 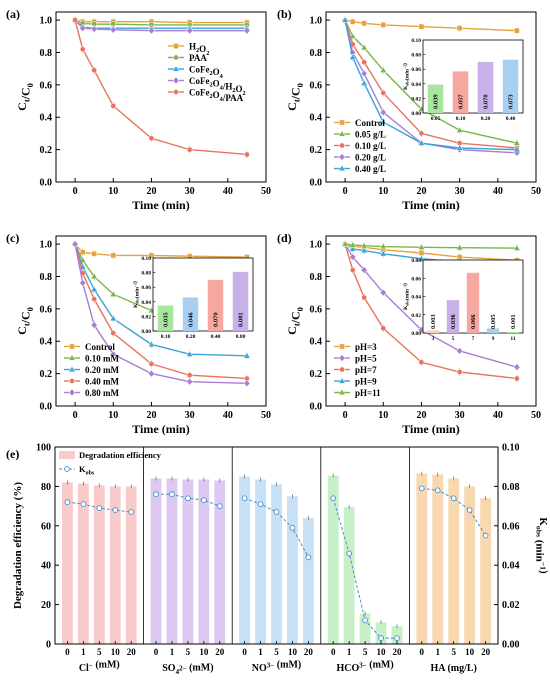 What do you see at coordinates (406, 87) in the screenshot?
I see `inset-y-axis-label-part: K` at bounding box center [406, 87].